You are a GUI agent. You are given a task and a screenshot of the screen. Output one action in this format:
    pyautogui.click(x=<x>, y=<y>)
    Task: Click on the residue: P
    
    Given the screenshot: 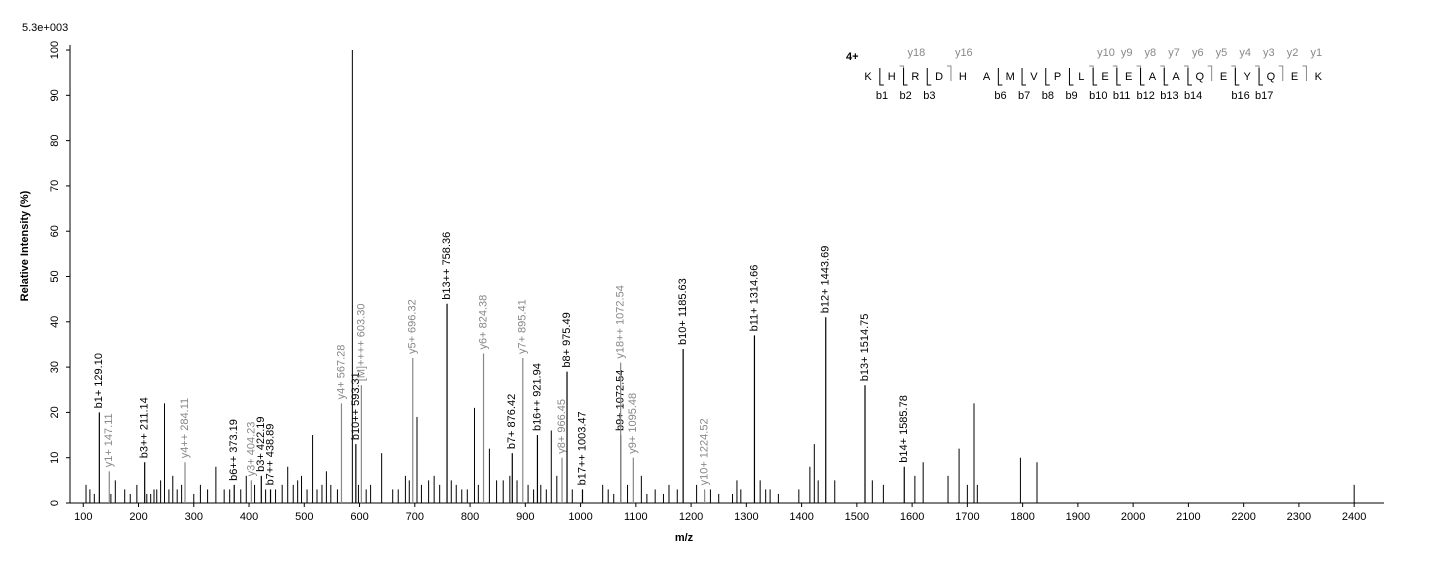 What is the action you would take?
    pyautogui.click(x=1057, y=77)
    